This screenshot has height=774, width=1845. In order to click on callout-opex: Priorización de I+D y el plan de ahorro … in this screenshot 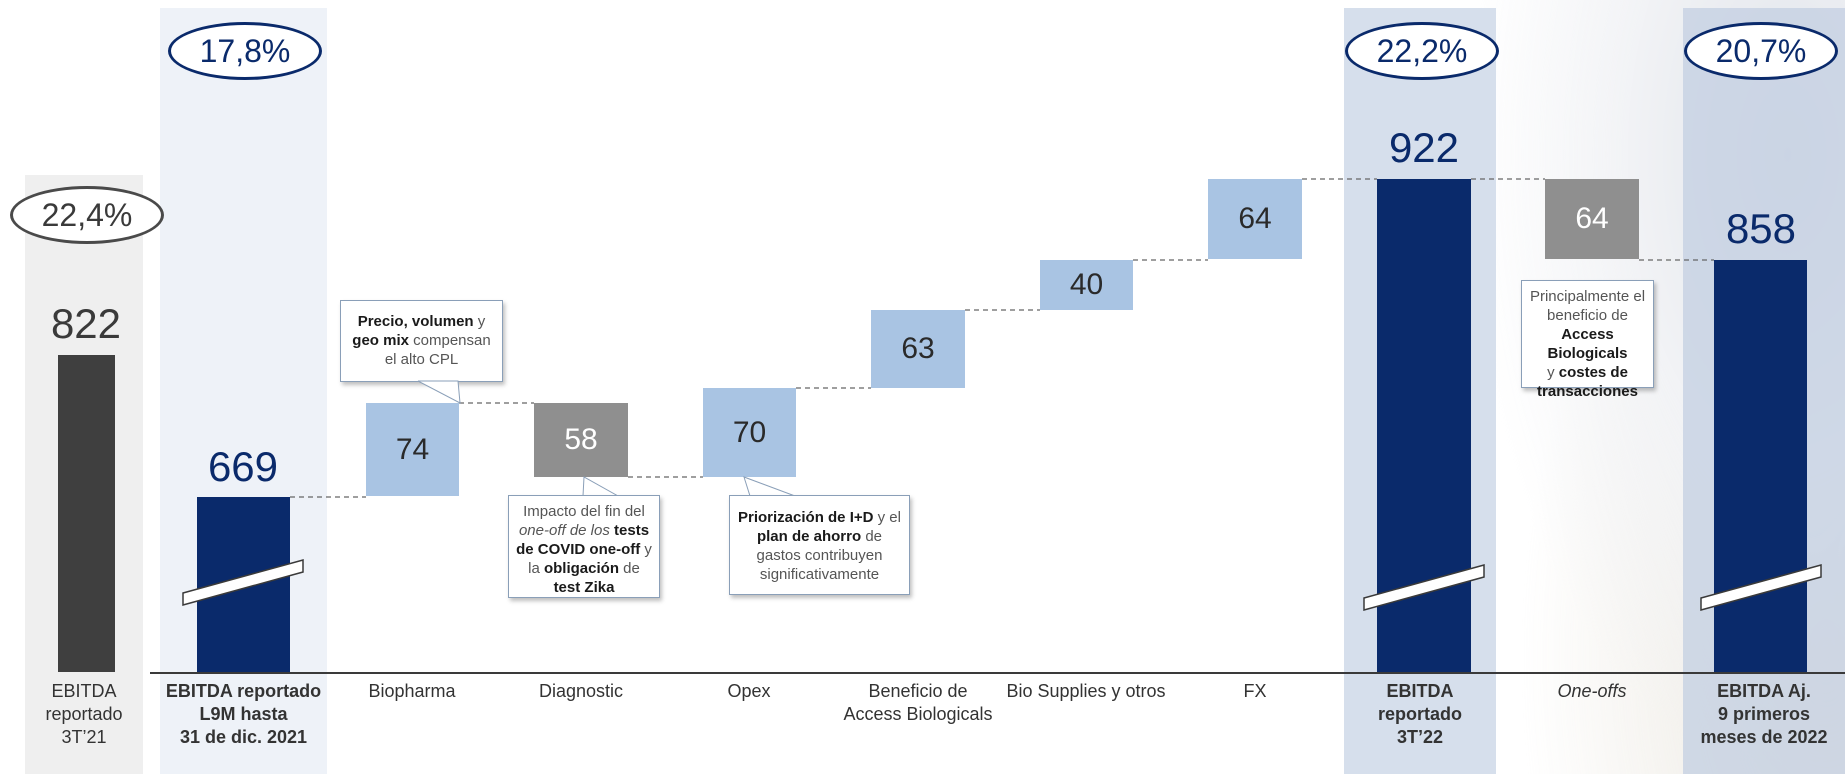, I will do `click(819, 545)`.